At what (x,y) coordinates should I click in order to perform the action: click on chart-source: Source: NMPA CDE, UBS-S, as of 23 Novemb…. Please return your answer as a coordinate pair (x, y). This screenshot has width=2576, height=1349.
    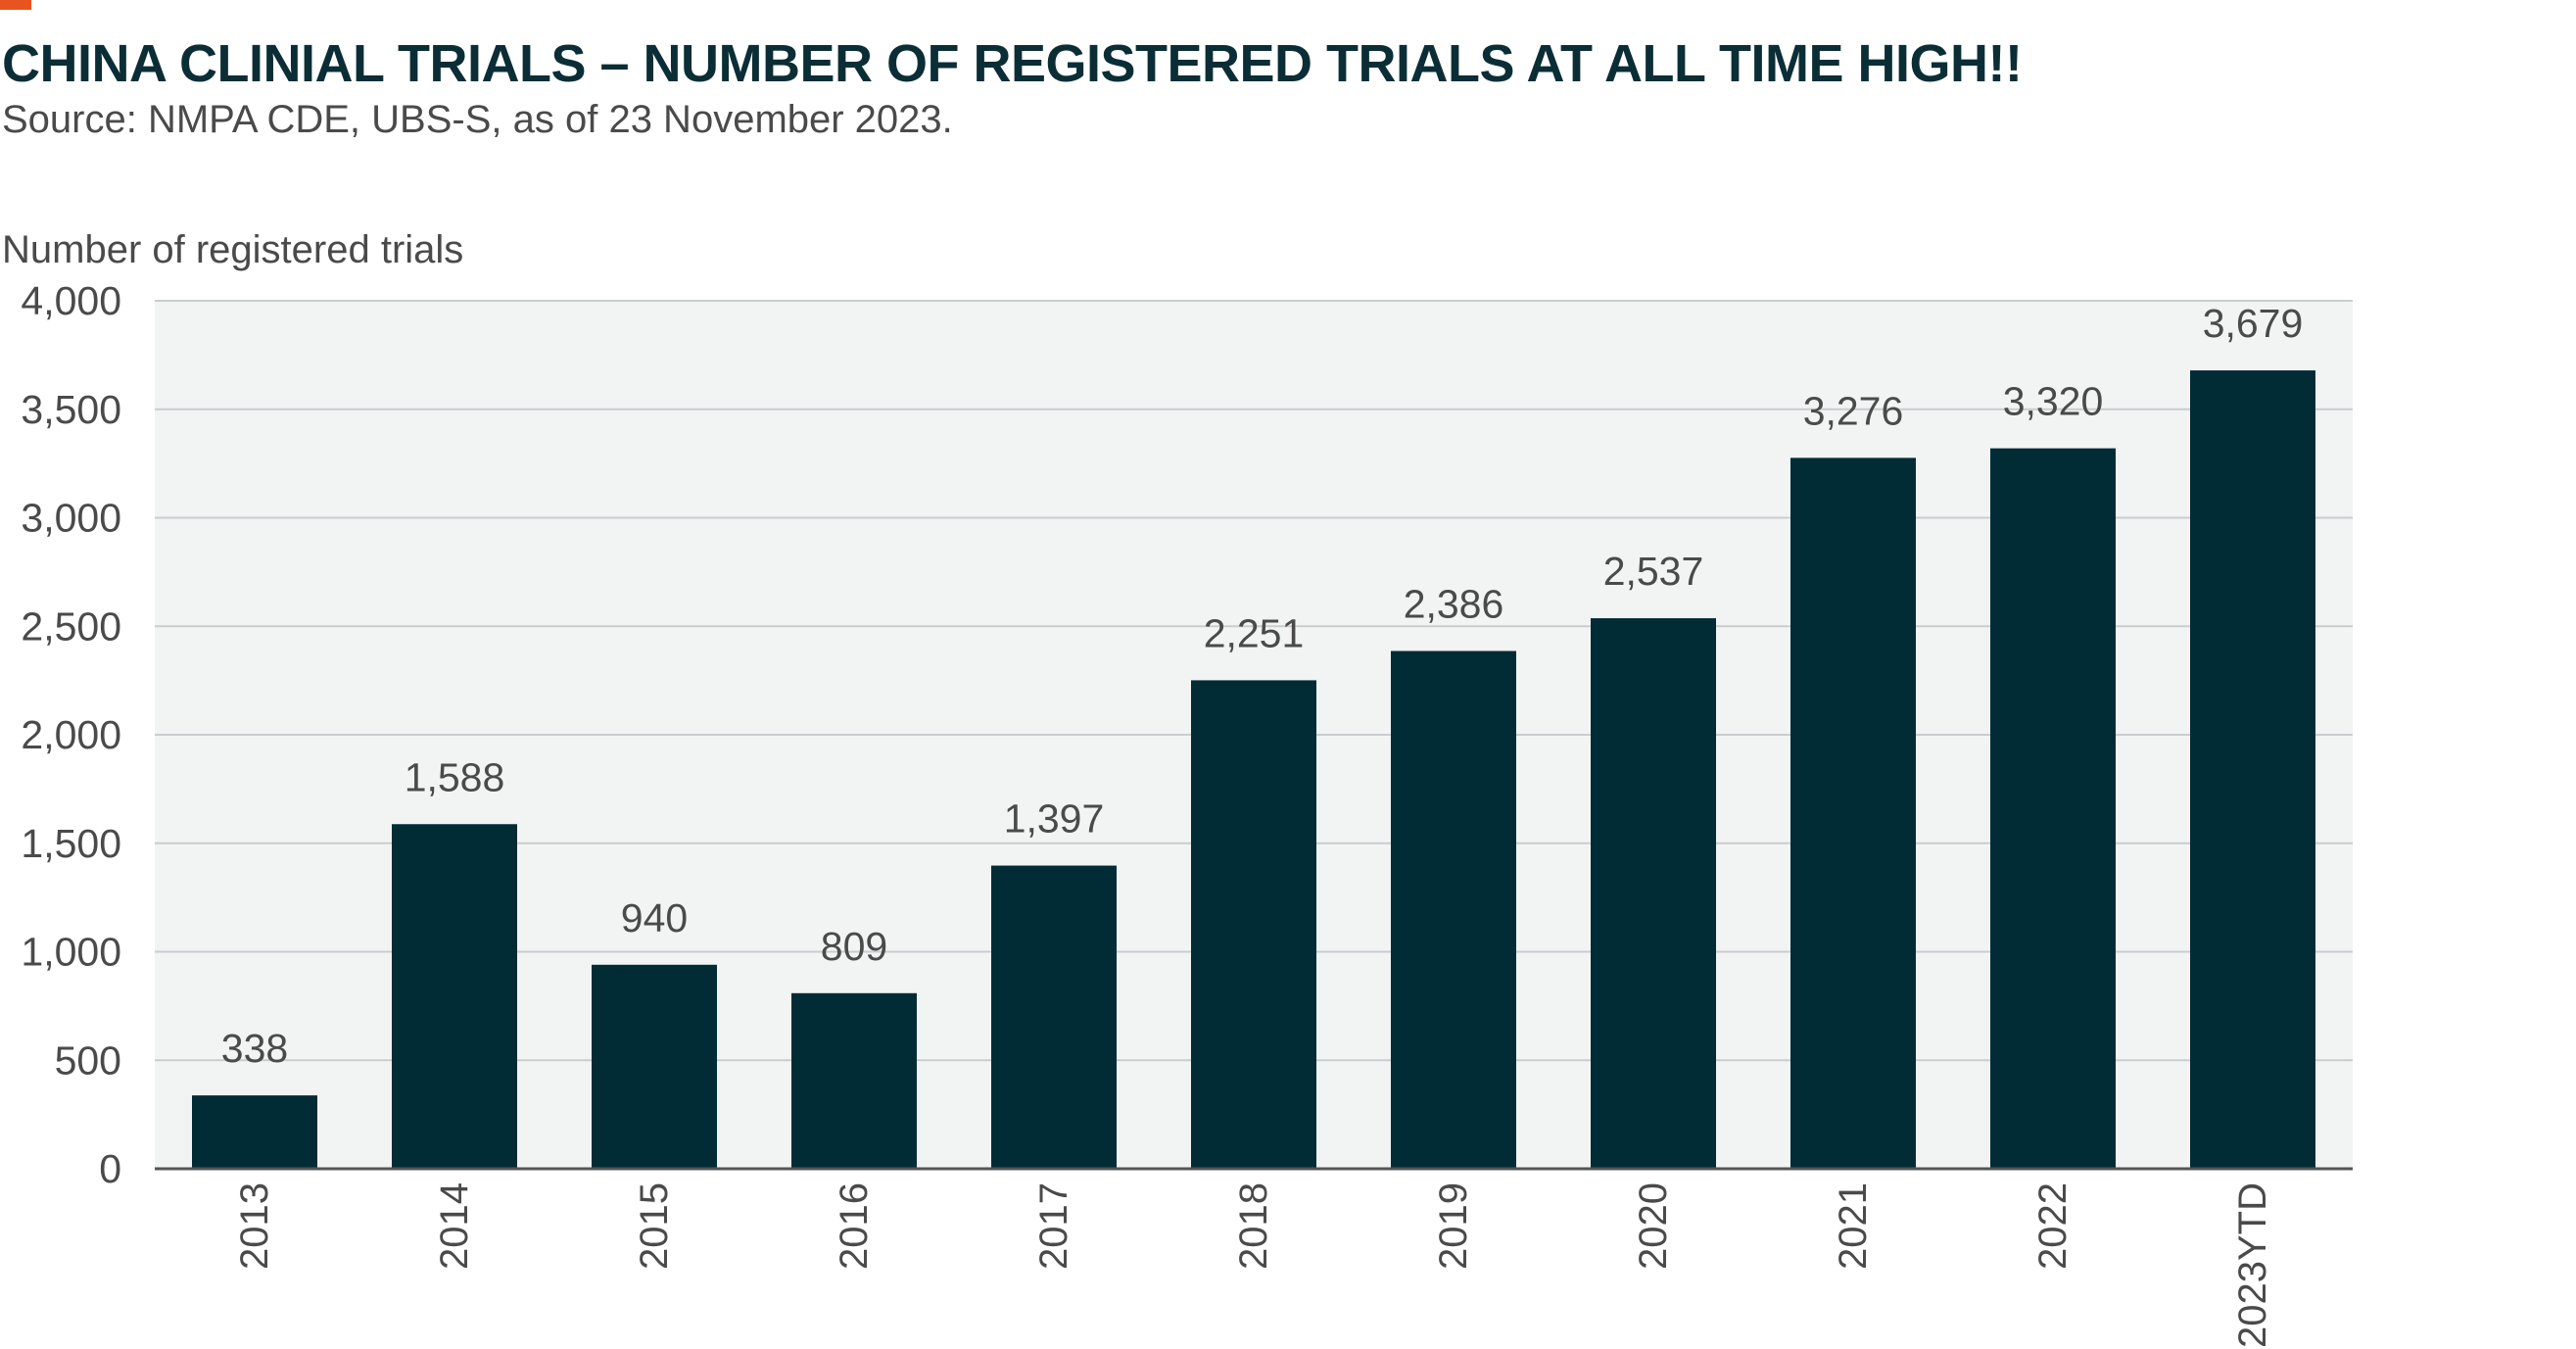
    Looking at the image, I should click on (478, 119).